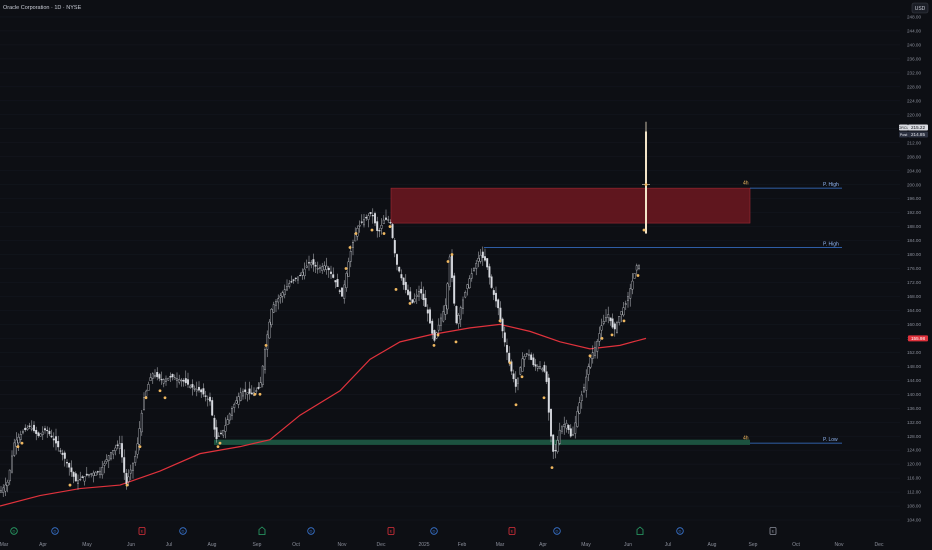 Image resolution: width=932 pixels, height=550 pixels. I want to click on y-tick-label: 120.00, so click(914, 464).